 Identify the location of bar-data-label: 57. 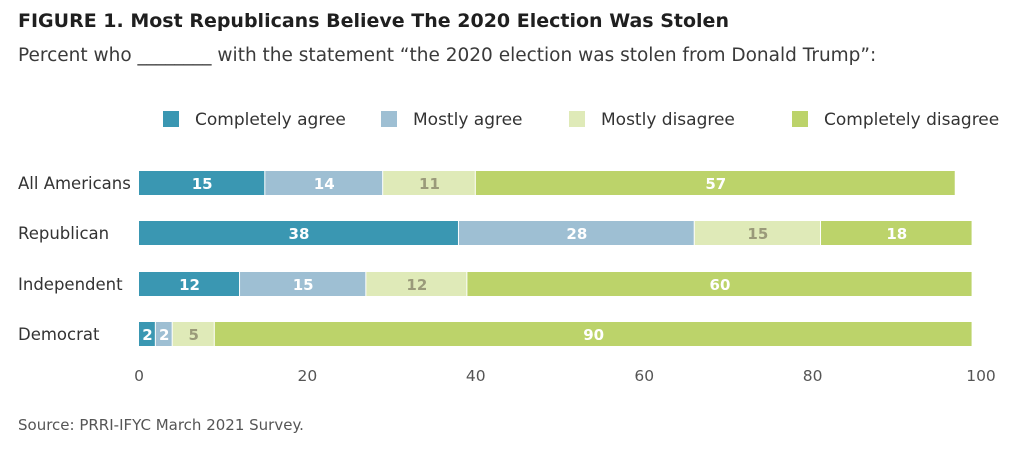
(715, 184).